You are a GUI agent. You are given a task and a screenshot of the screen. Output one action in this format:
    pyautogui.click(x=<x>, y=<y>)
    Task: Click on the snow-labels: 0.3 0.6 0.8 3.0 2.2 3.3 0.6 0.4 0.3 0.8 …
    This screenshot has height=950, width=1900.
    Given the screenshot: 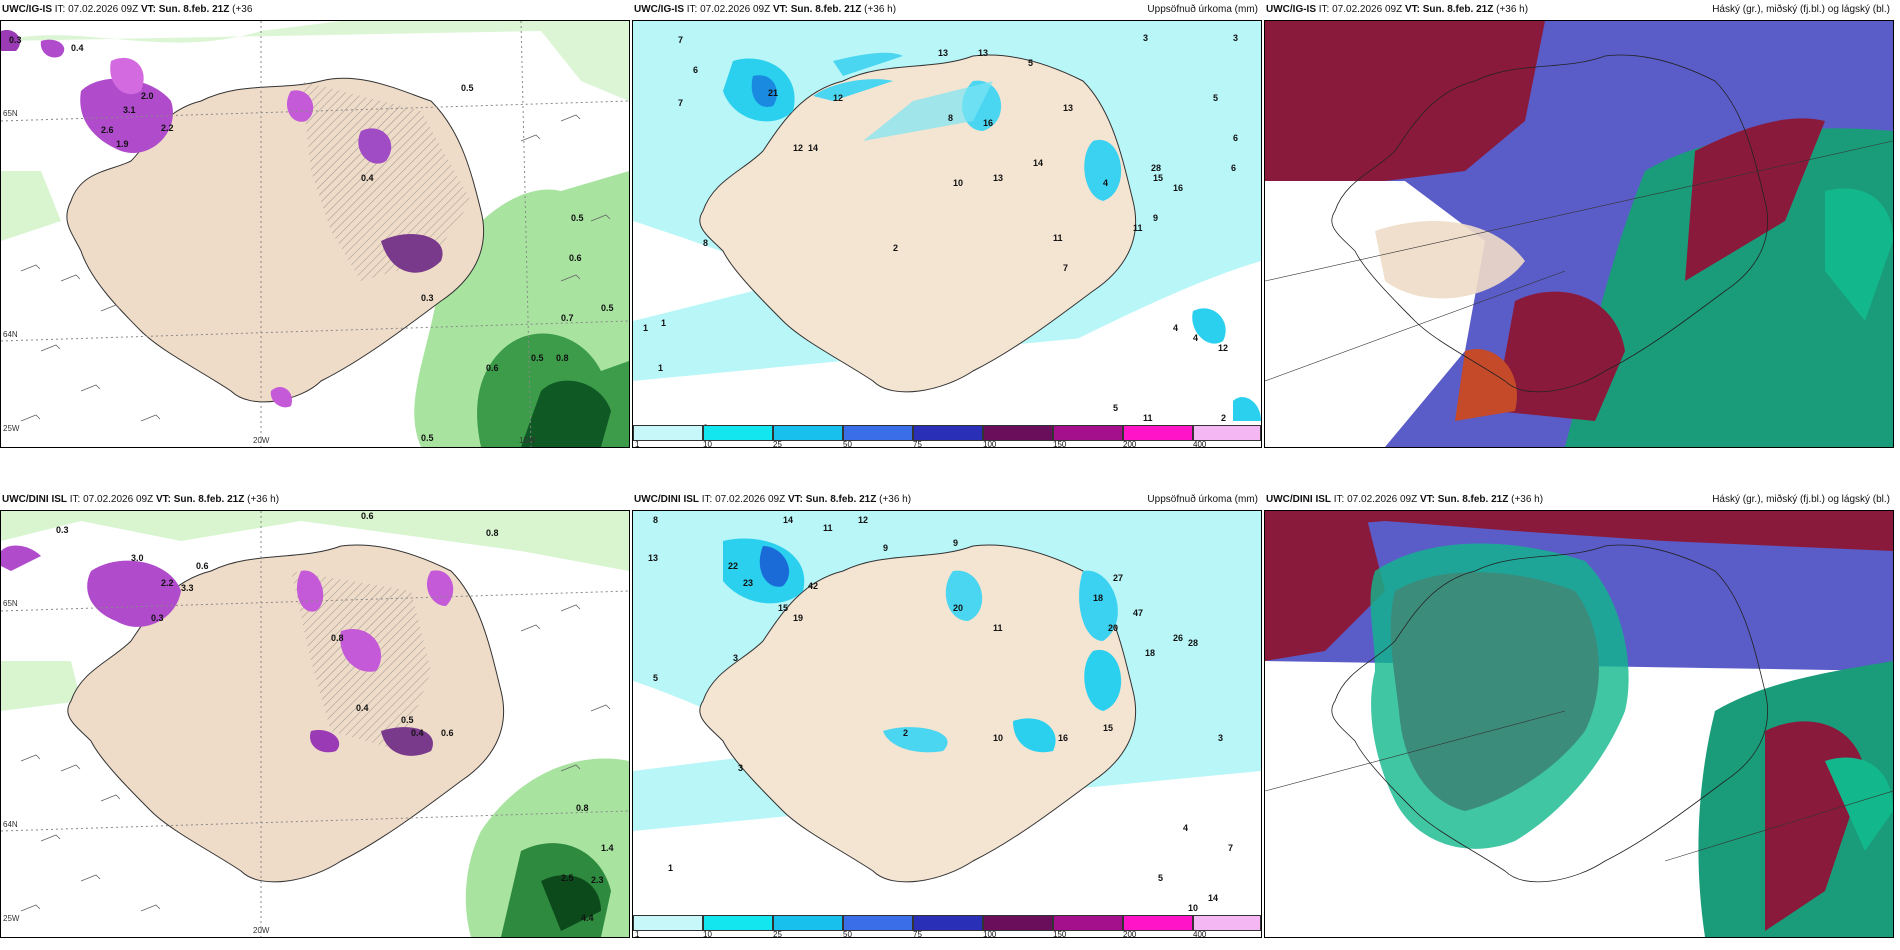 What is the action you would take?
    pyautogui.click(x=335, y=717)
    